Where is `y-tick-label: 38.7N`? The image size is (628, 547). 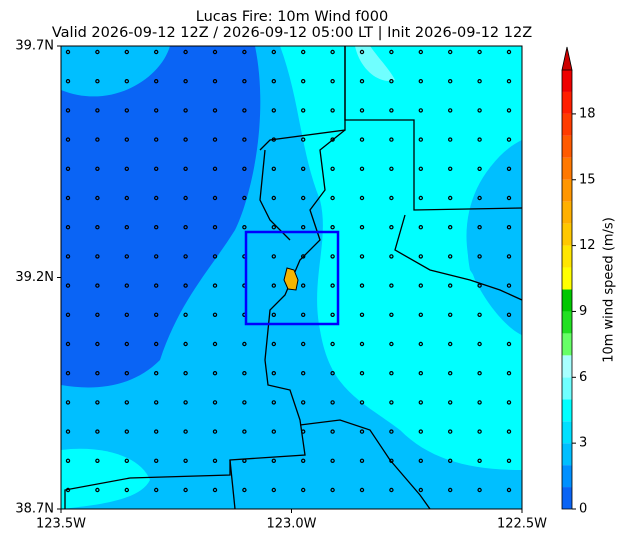
y-tick-label: 38.7N is located at coordinates (34, 509).